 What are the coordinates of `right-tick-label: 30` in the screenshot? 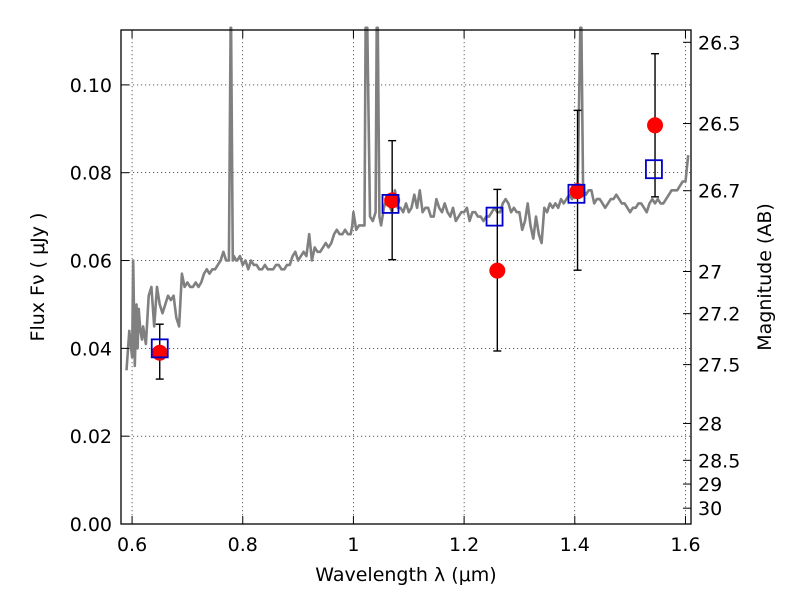 It's located at (710, 509).